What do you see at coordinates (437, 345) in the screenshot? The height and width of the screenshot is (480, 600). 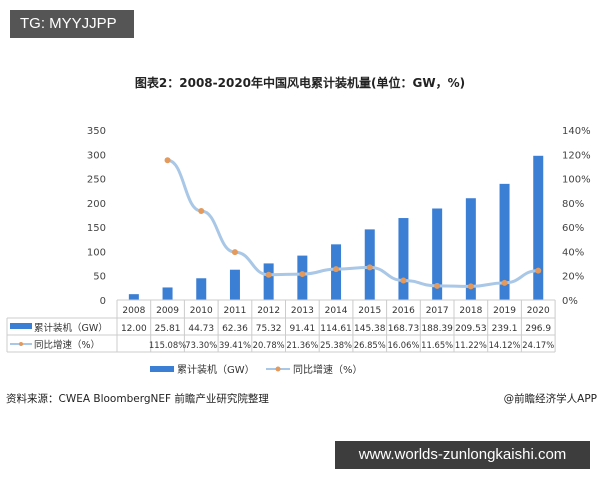 I see `line-value-label: 11.65%` at bounding box center [437, 345].